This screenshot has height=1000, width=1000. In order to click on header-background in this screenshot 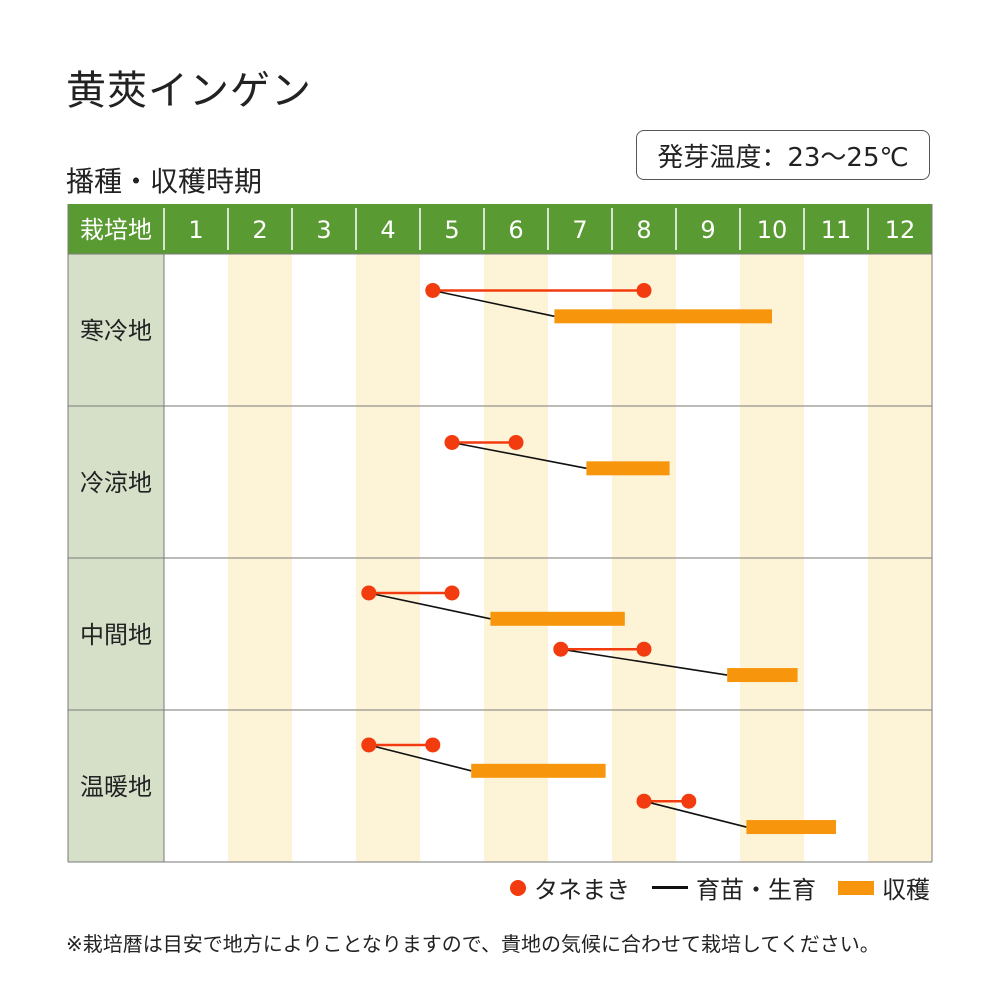, I will do `click(500, 229)`.